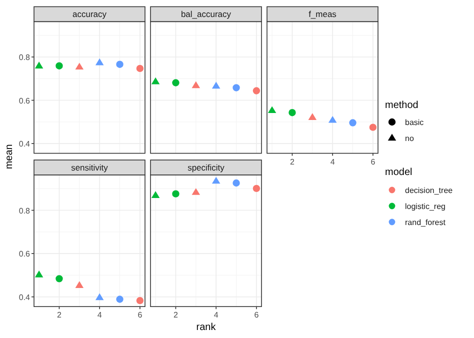  I want to click on x-axis-title: rank, so click(206, 327).